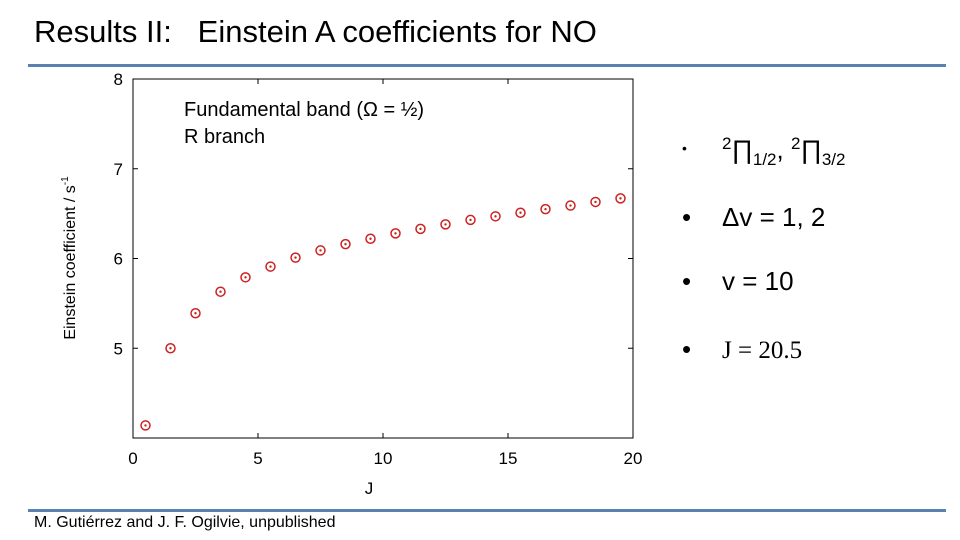 The height and width of the screenshot is (540, 960). Describe the element at coordinates (758, 281) in the screenshot. I see `bullet-text: v = 10` at that location.